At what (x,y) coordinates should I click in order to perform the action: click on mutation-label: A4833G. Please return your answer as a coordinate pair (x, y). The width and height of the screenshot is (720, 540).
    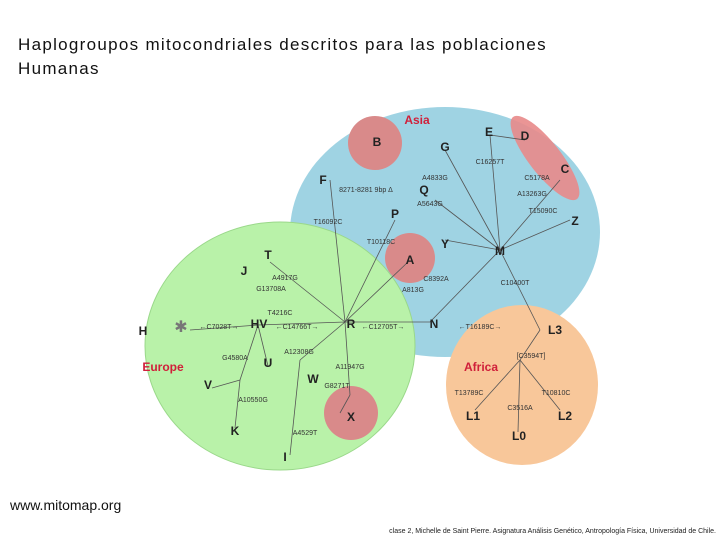
    Looking at the image, I should click on (435, 178).